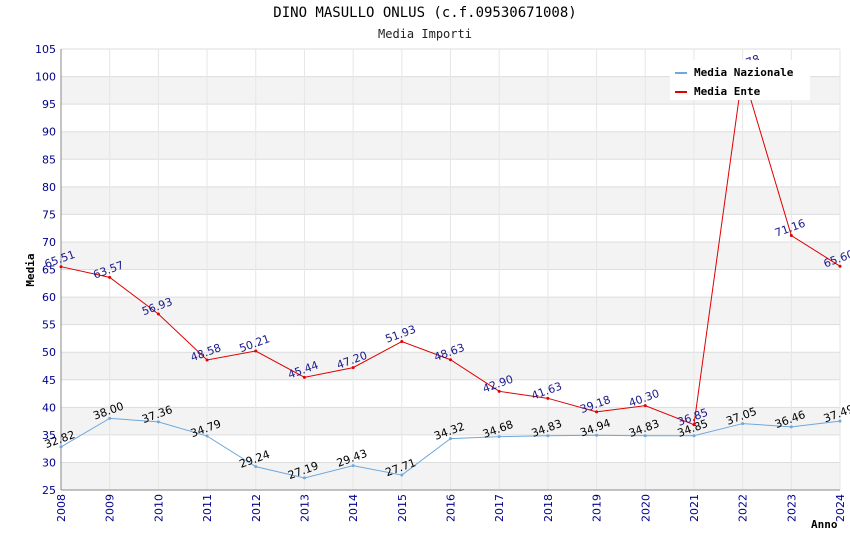 This screenshot has width=850, height=550. I want to click on y-tick-label: 70, so click(49, 242).